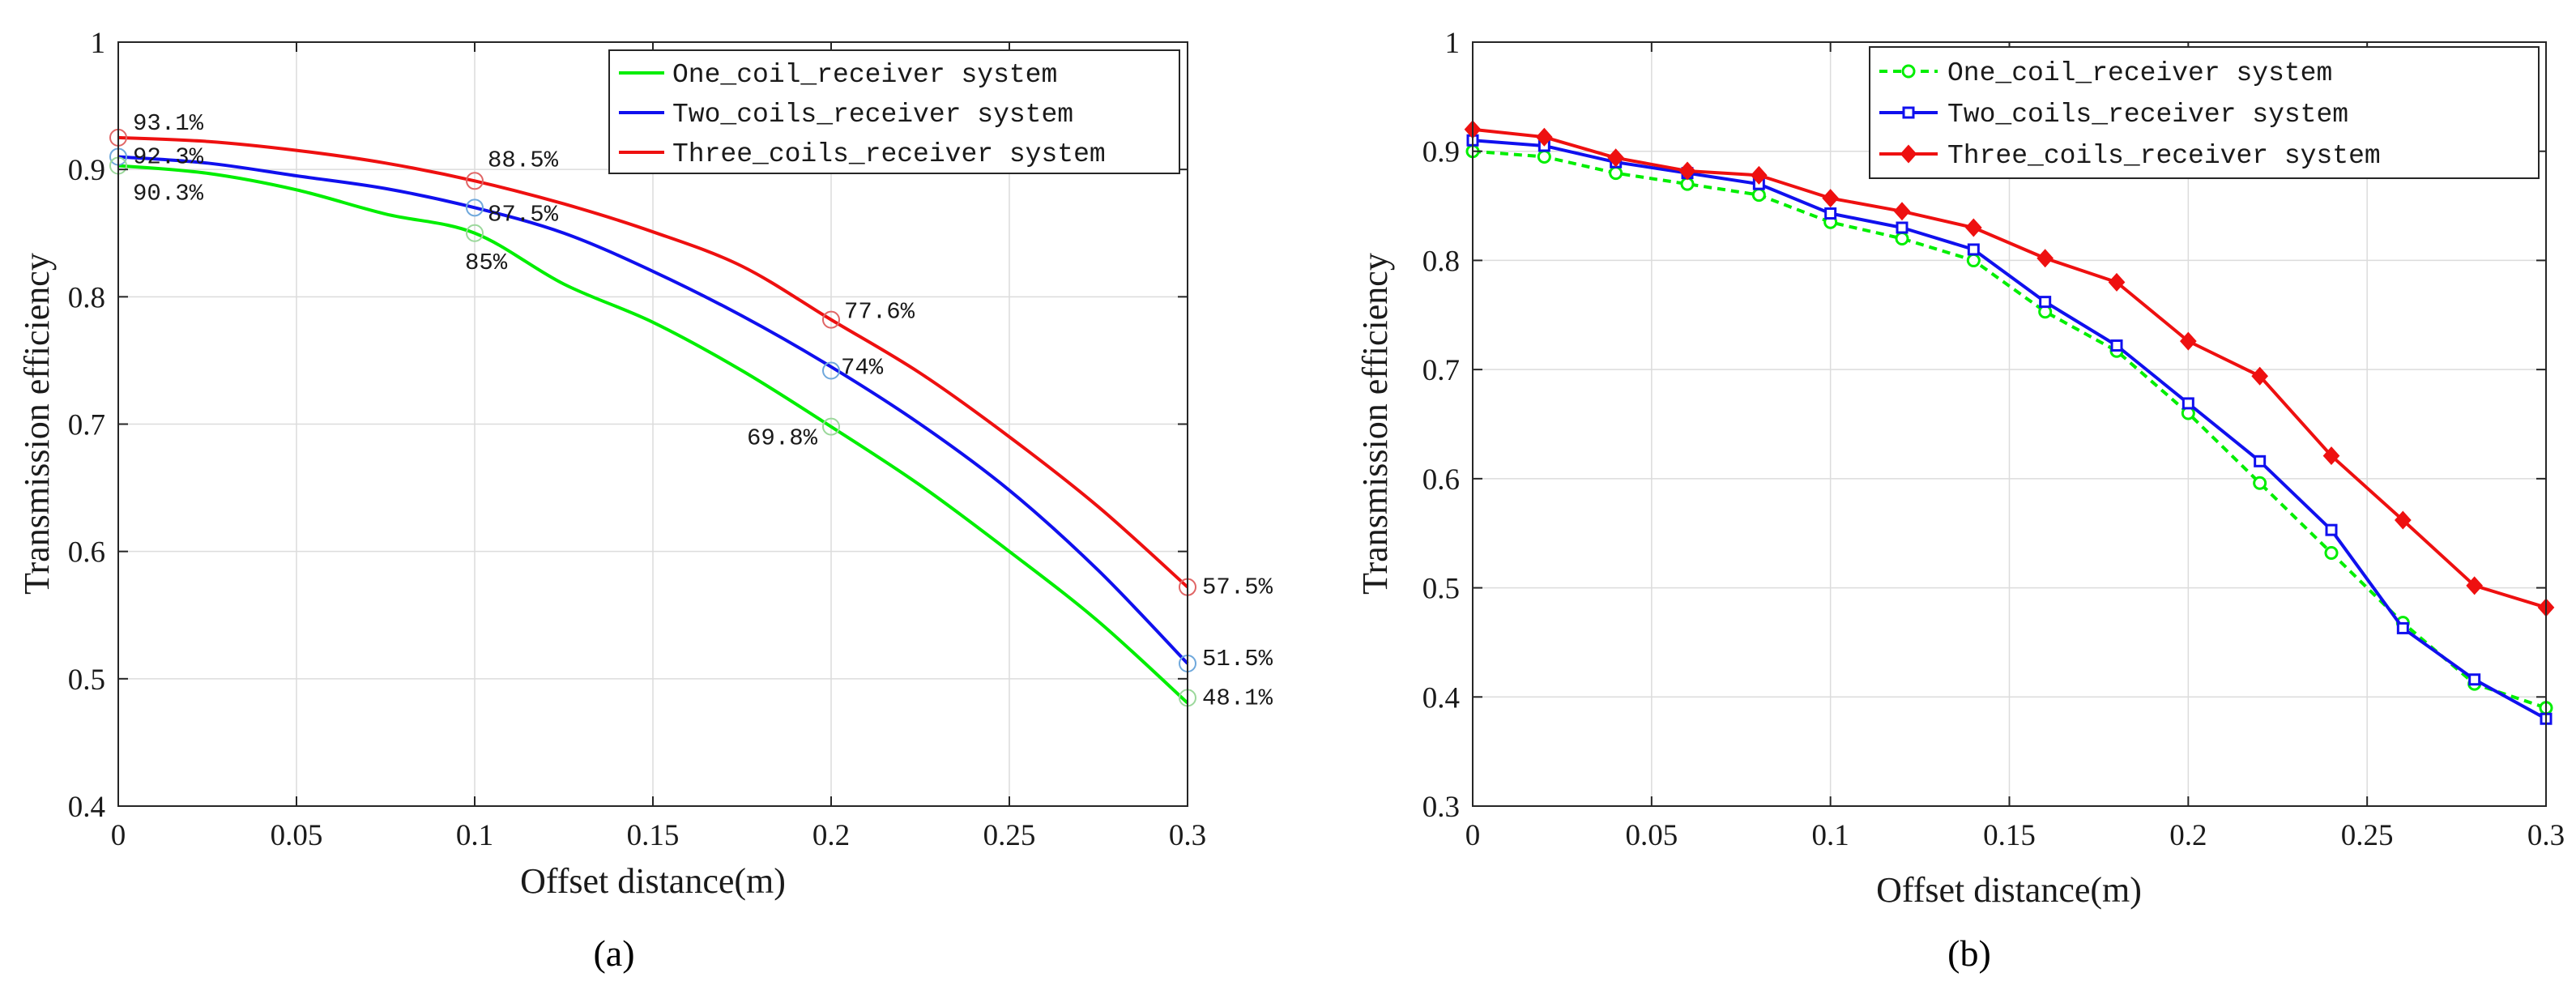 This screenshot has height=990, width=2576. I want to click on panel-b-y-tick-label: 0.3, so click(1441, 807).